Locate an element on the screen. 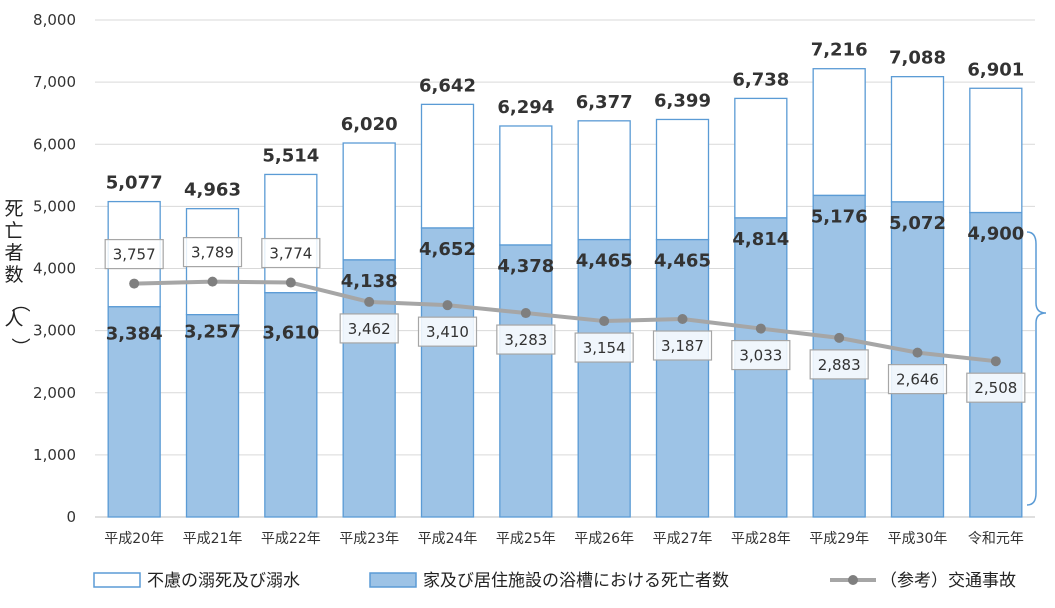 The image size is (1055, 608). x-tick-label: 平成25年 is located at coordinates (526, 539).